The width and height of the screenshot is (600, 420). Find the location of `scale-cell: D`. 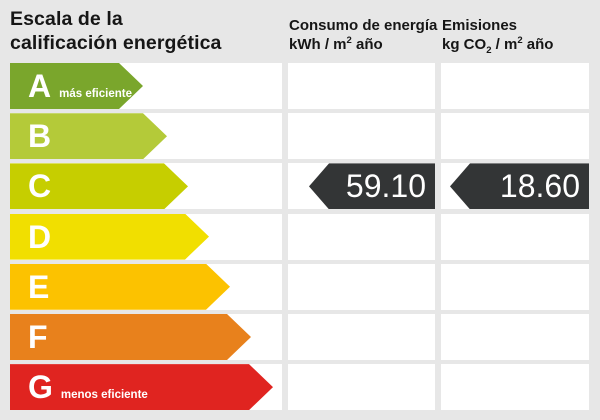

scale-cell: D is located at coordinates (146, 236).